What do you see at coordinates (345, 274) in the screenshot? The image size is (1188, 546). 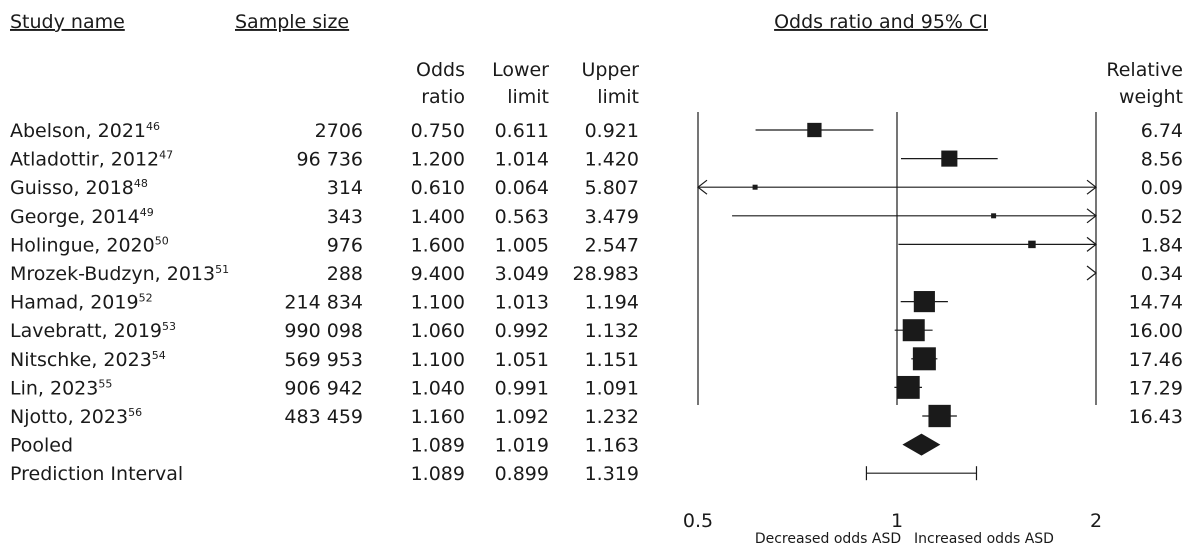 I see `sample-size-value: 288` at bounding box center [345, 274].